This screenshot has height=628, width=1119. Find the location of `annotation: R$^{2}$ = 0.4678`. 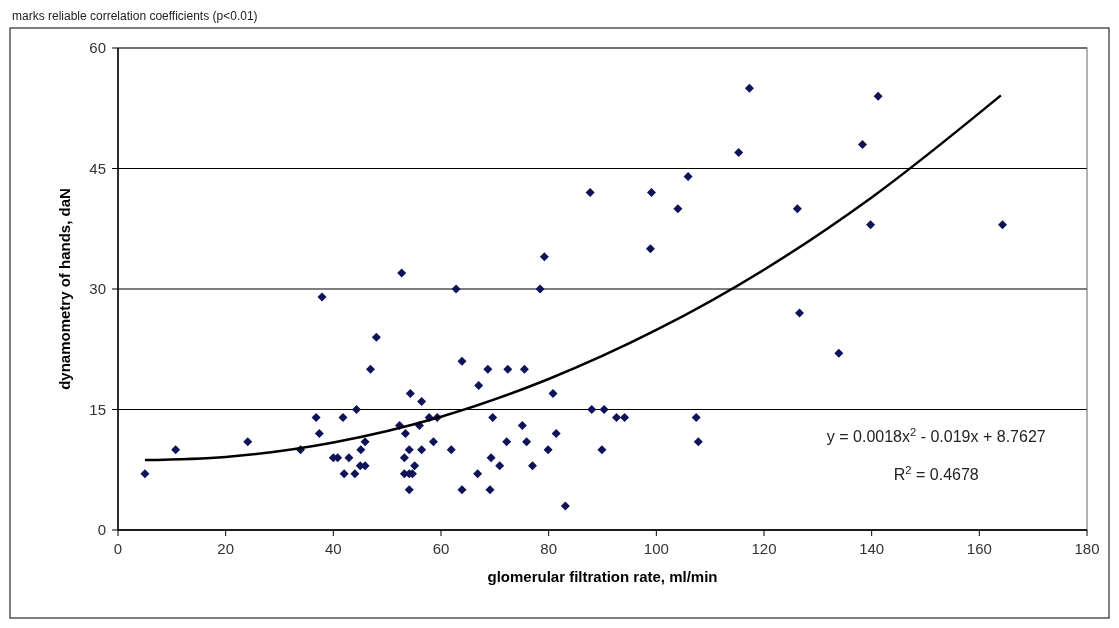

annotation: R$^{2}$ = 0.4678 is located at coordinates (936, 473).